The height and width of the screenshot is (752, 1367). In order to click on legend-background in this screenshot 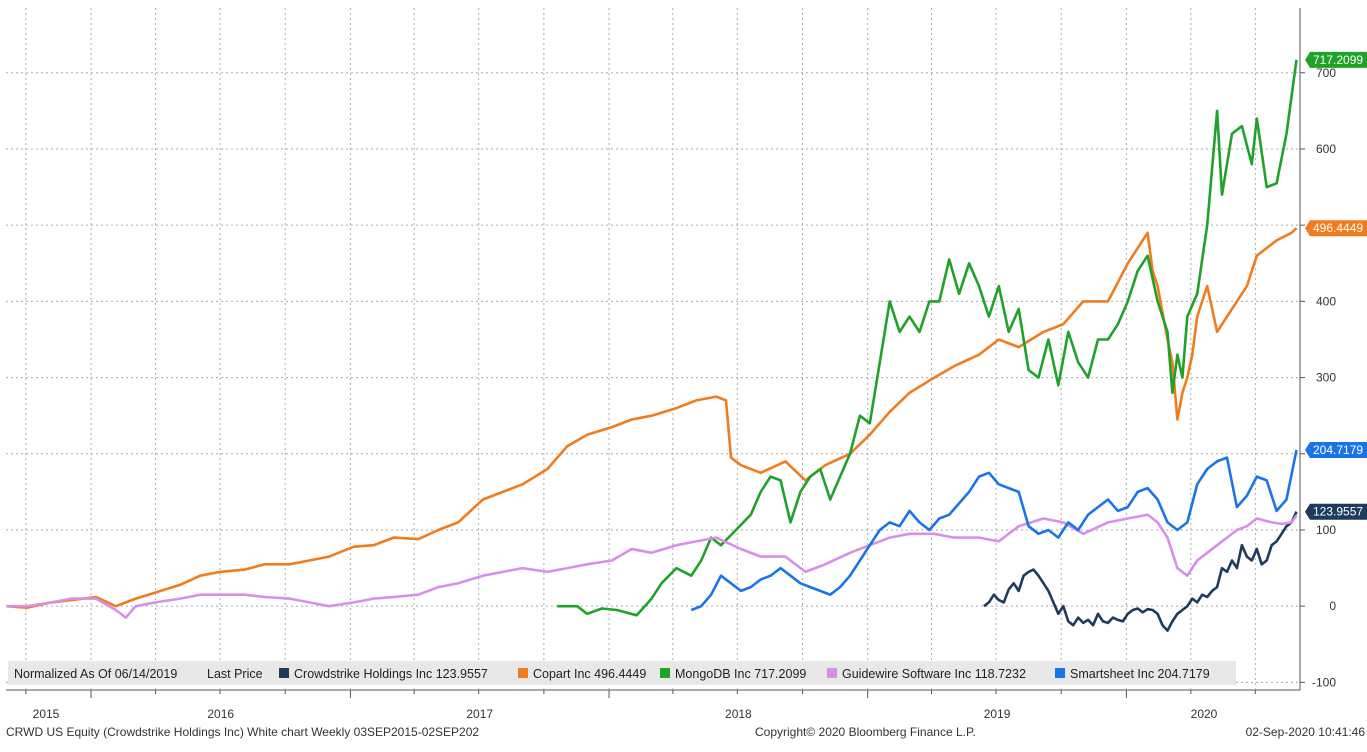, I will do `click(622, 673)`.